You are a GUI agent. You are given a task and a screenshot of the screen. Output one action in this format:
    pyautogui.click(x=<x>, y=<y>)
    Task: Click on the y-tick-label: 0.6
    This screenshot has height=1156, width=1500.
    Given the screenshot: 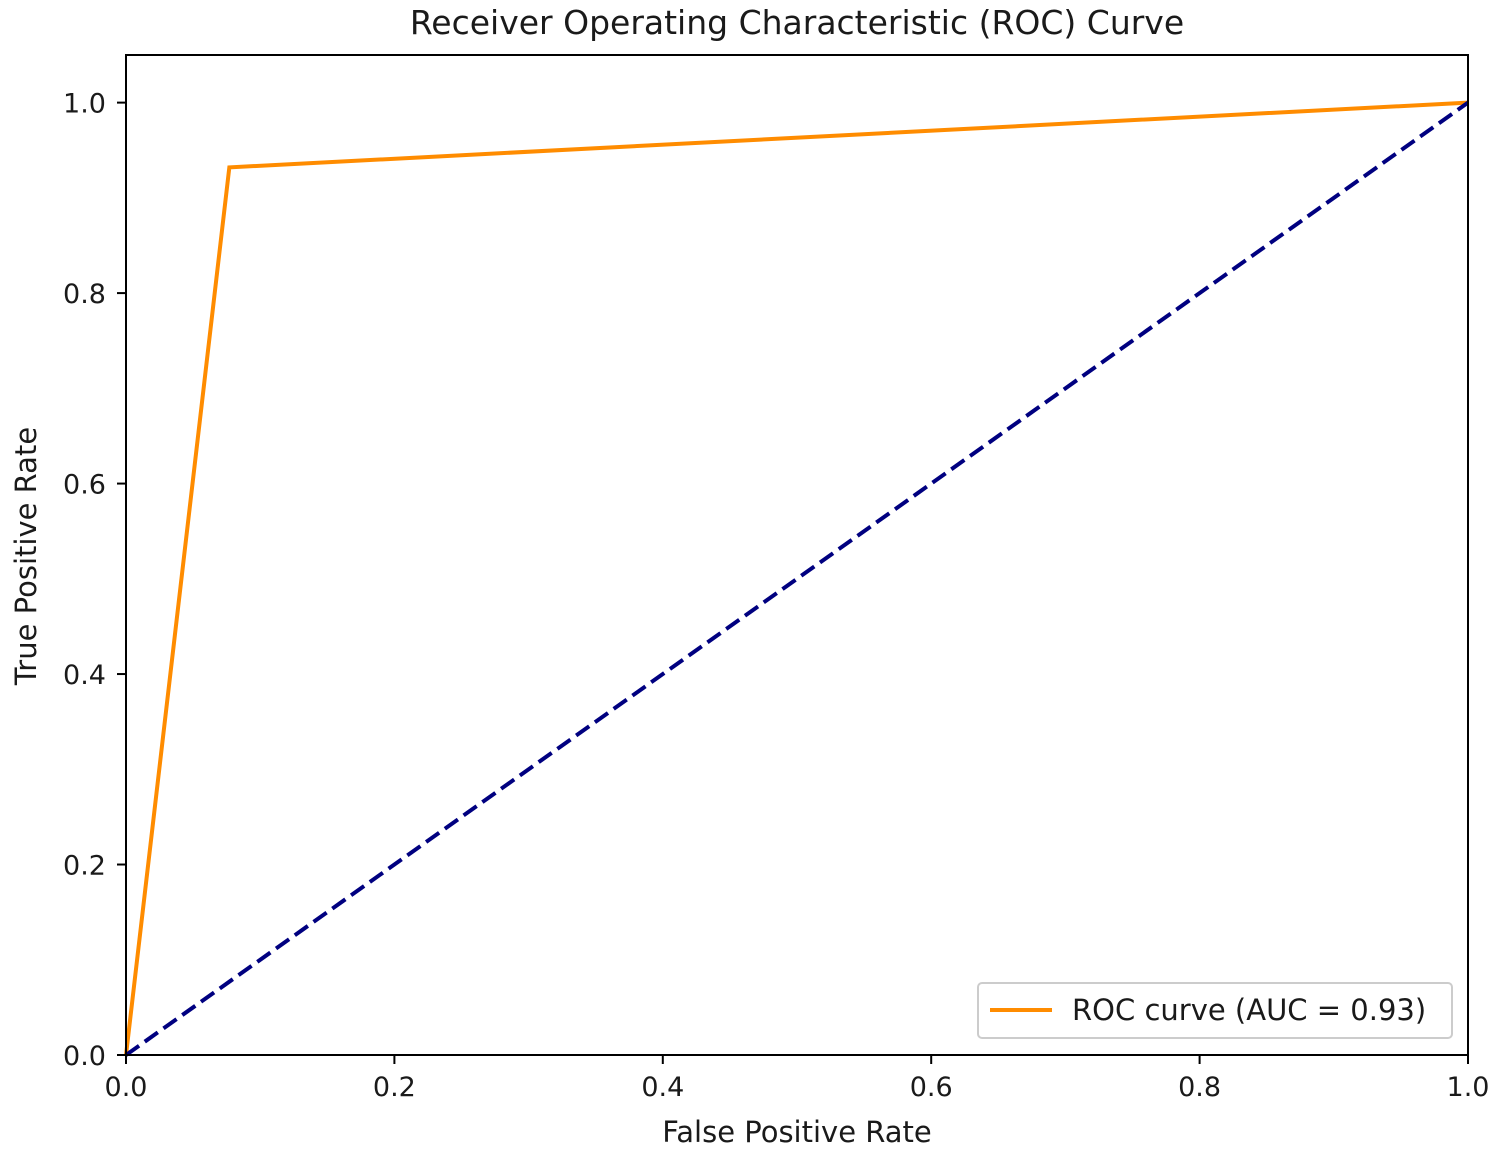 What is the action you would take?
    pyautogui.click(x=84, y=485)
    